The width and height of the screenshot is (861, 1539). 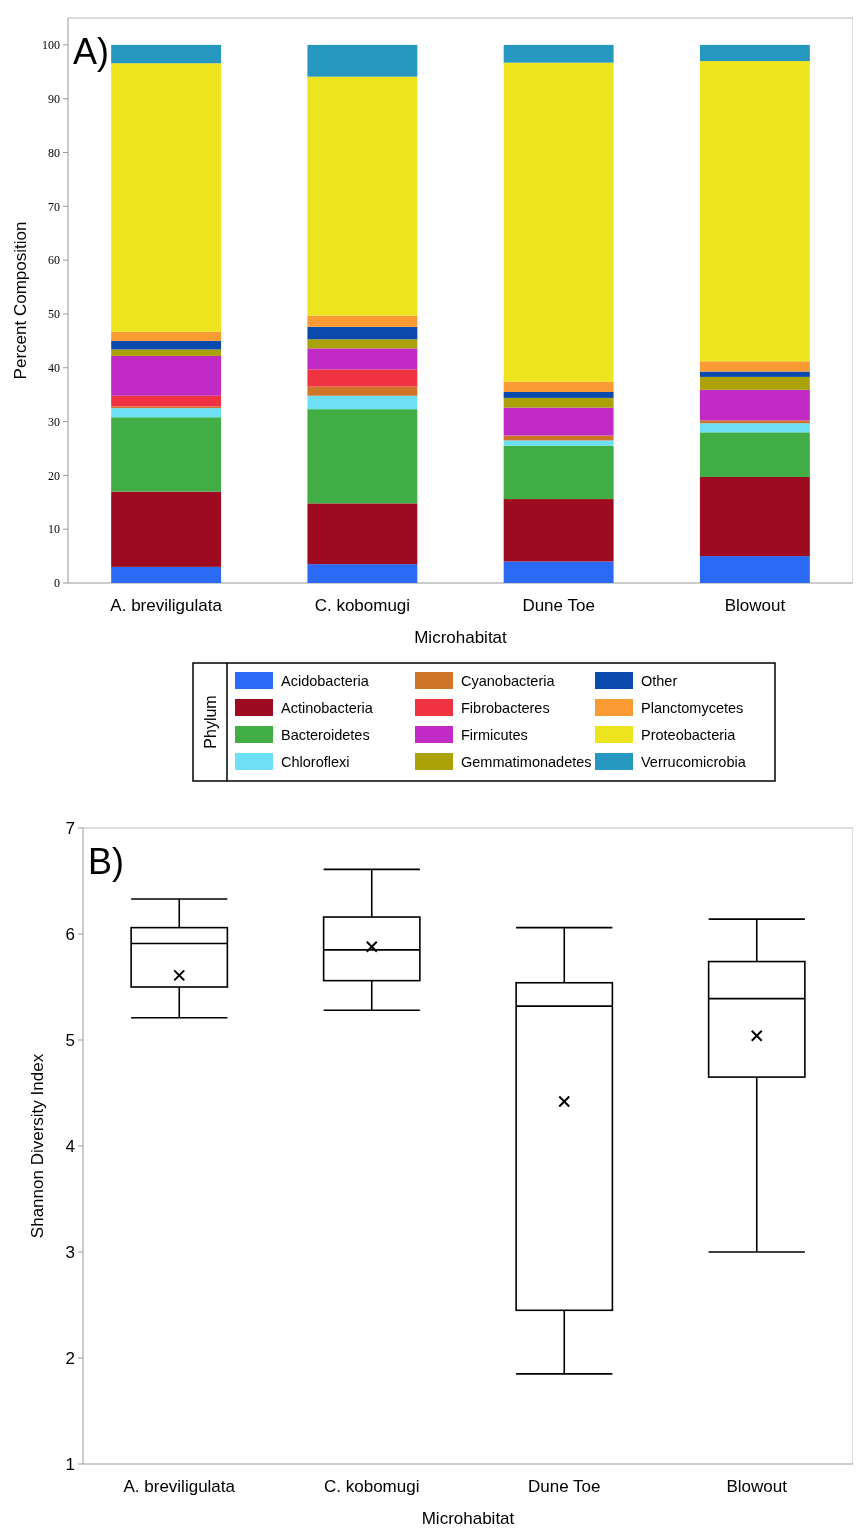 What do you see at coordinates (689, 735) in the screenshot?
I see `legend-label: Proteobacteria` at bounding box center [689, 735].